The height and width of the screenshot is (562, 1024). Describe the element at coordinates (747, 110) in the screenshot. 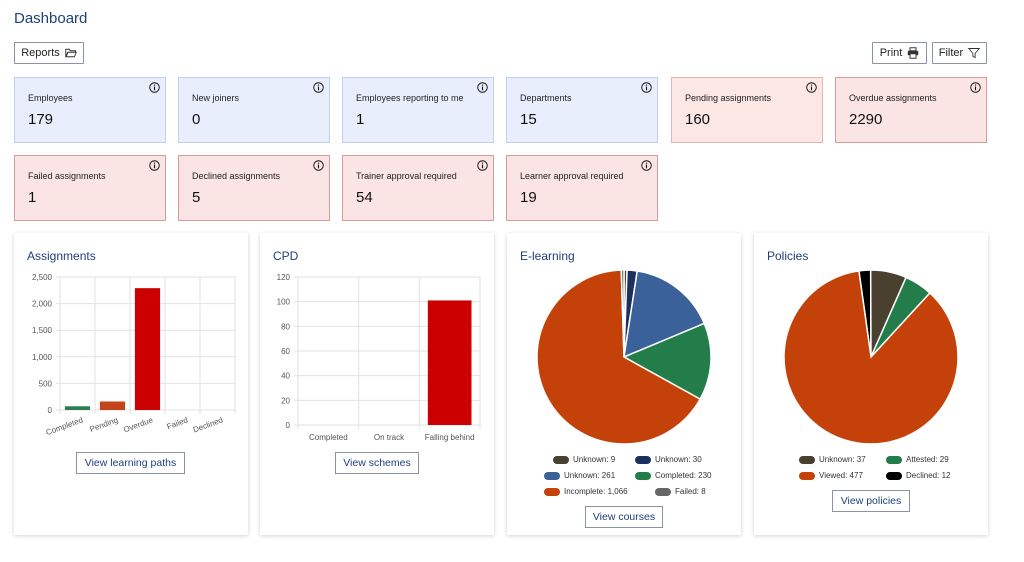

I see `tile-pending-assignments: Pending assignments 160` at that location.